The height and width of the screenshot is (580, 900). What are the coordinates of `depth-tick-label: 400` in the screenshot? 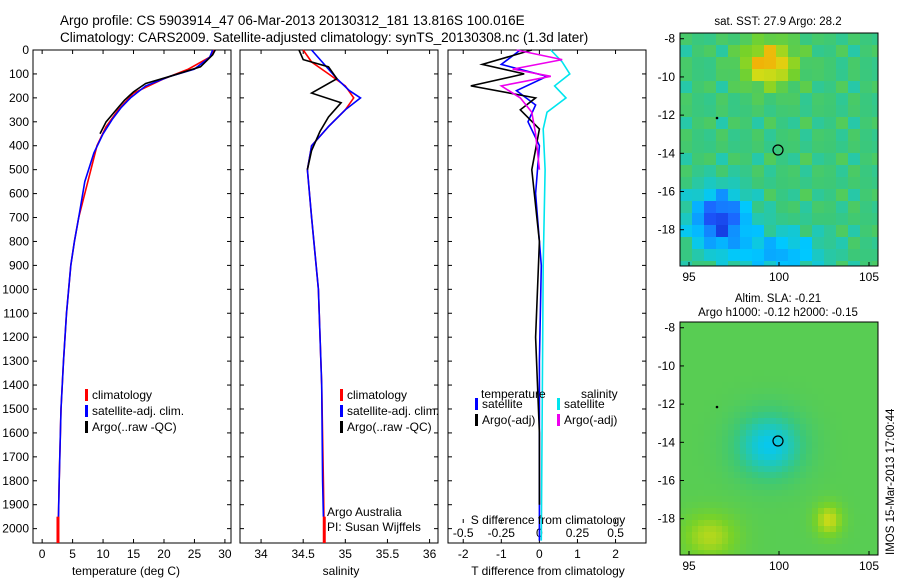 It's located at (19, 146).